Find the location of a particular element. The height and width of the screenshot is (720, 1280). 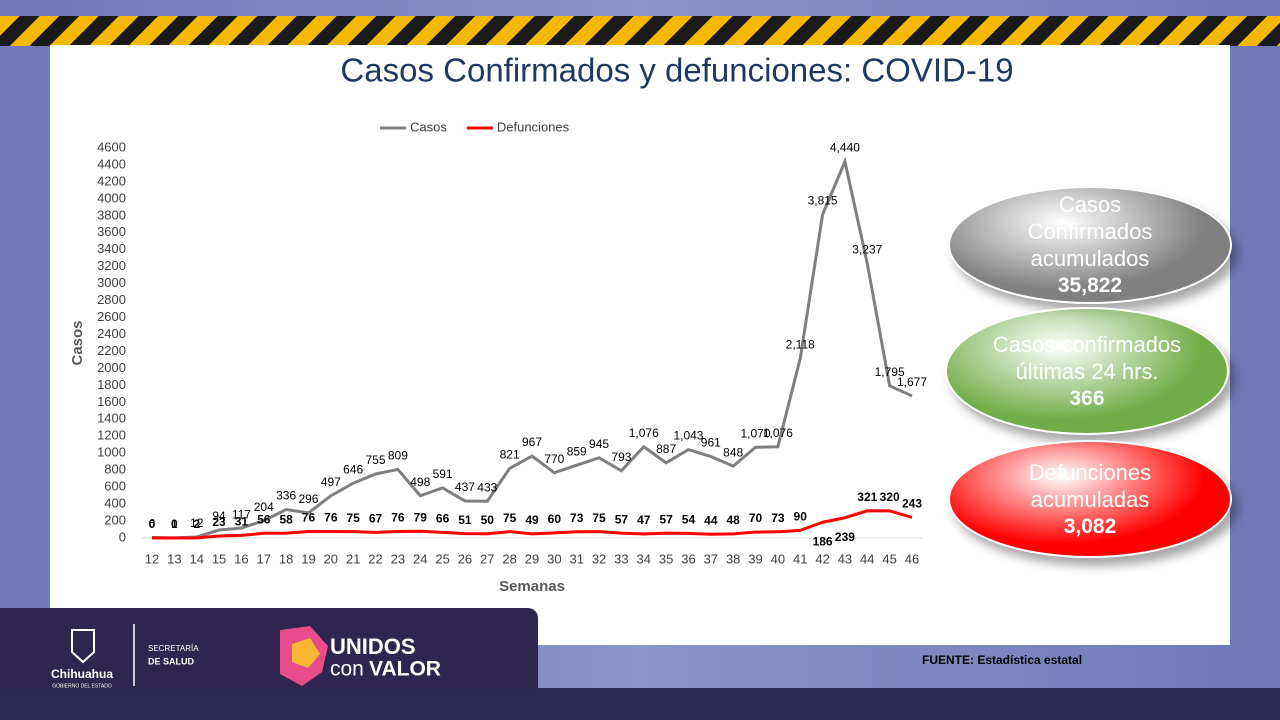

x-tick-label: 17 is located at coordinates (264, 558).